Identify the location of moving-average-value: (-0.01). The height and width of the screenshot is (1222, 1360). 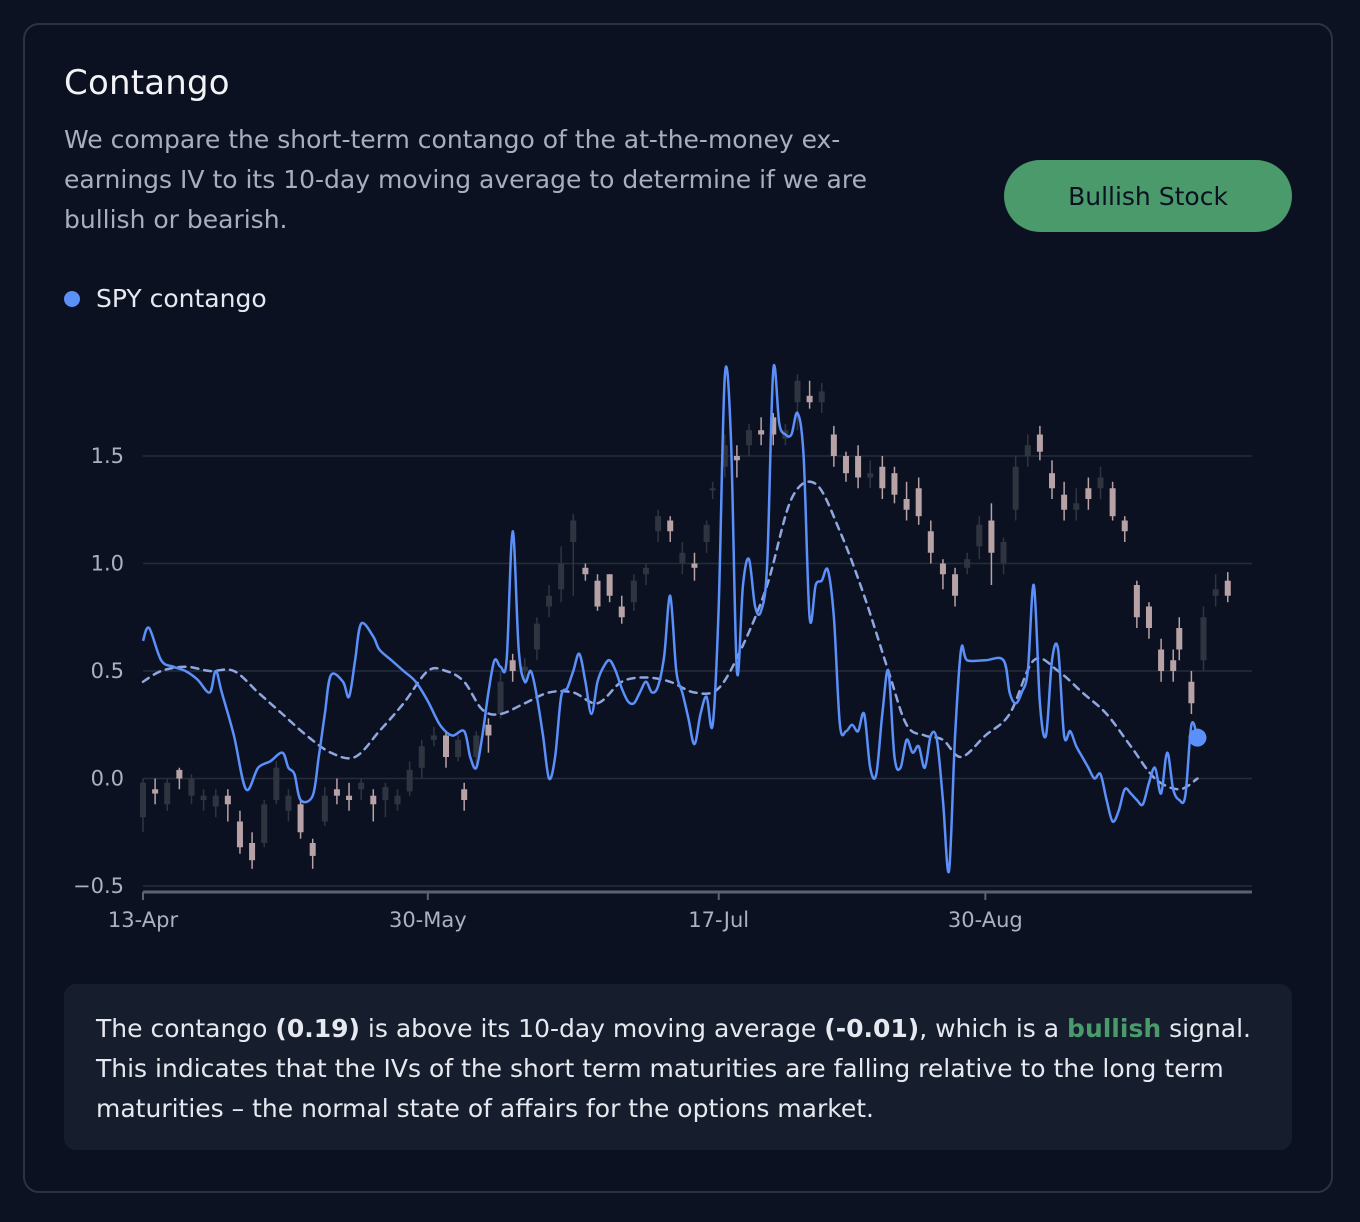
(872, 1028).